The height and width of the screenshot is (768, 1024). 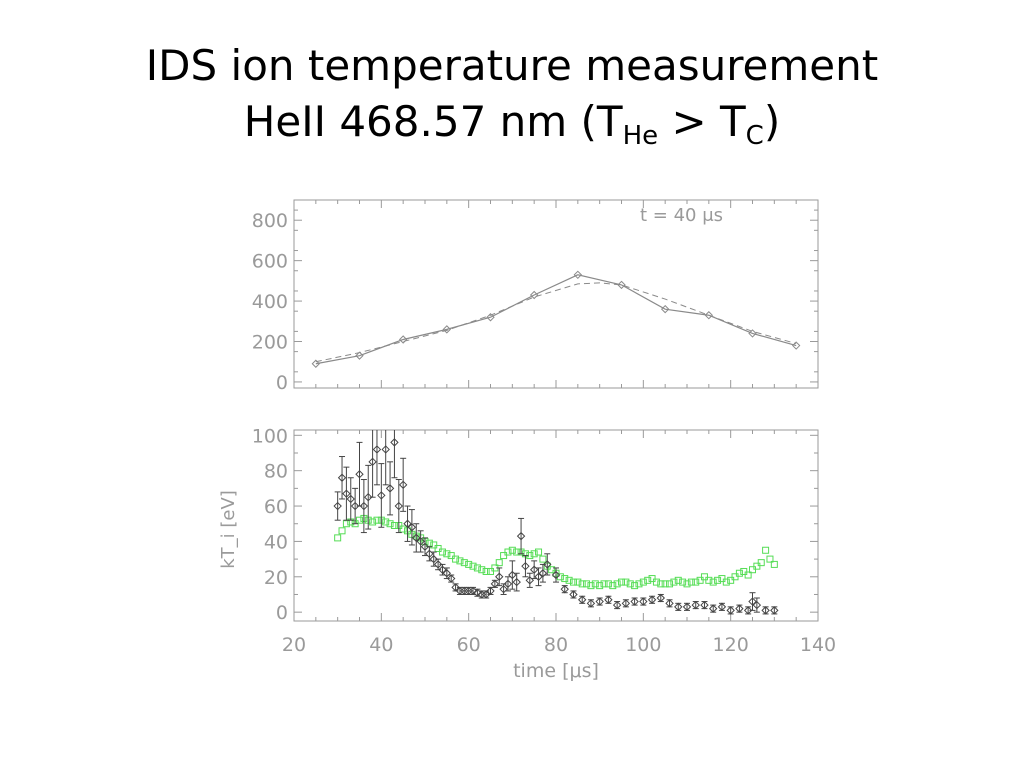 What do you see at coordinates (228, 529) in the screenshot?
I see `bottom-y-axis-label: kT_i [eV]` at bounding box center [228, 529].